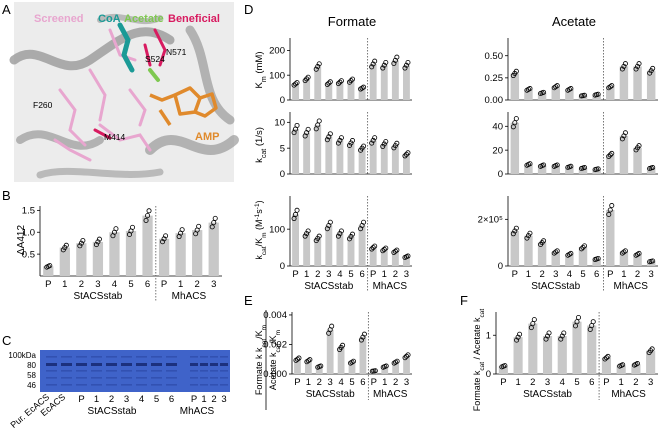 This screenshot has height=442, width=666. Describe the element at coordinates (464, 300) in the screenshot. I see `panel-label-f: F` at that location.